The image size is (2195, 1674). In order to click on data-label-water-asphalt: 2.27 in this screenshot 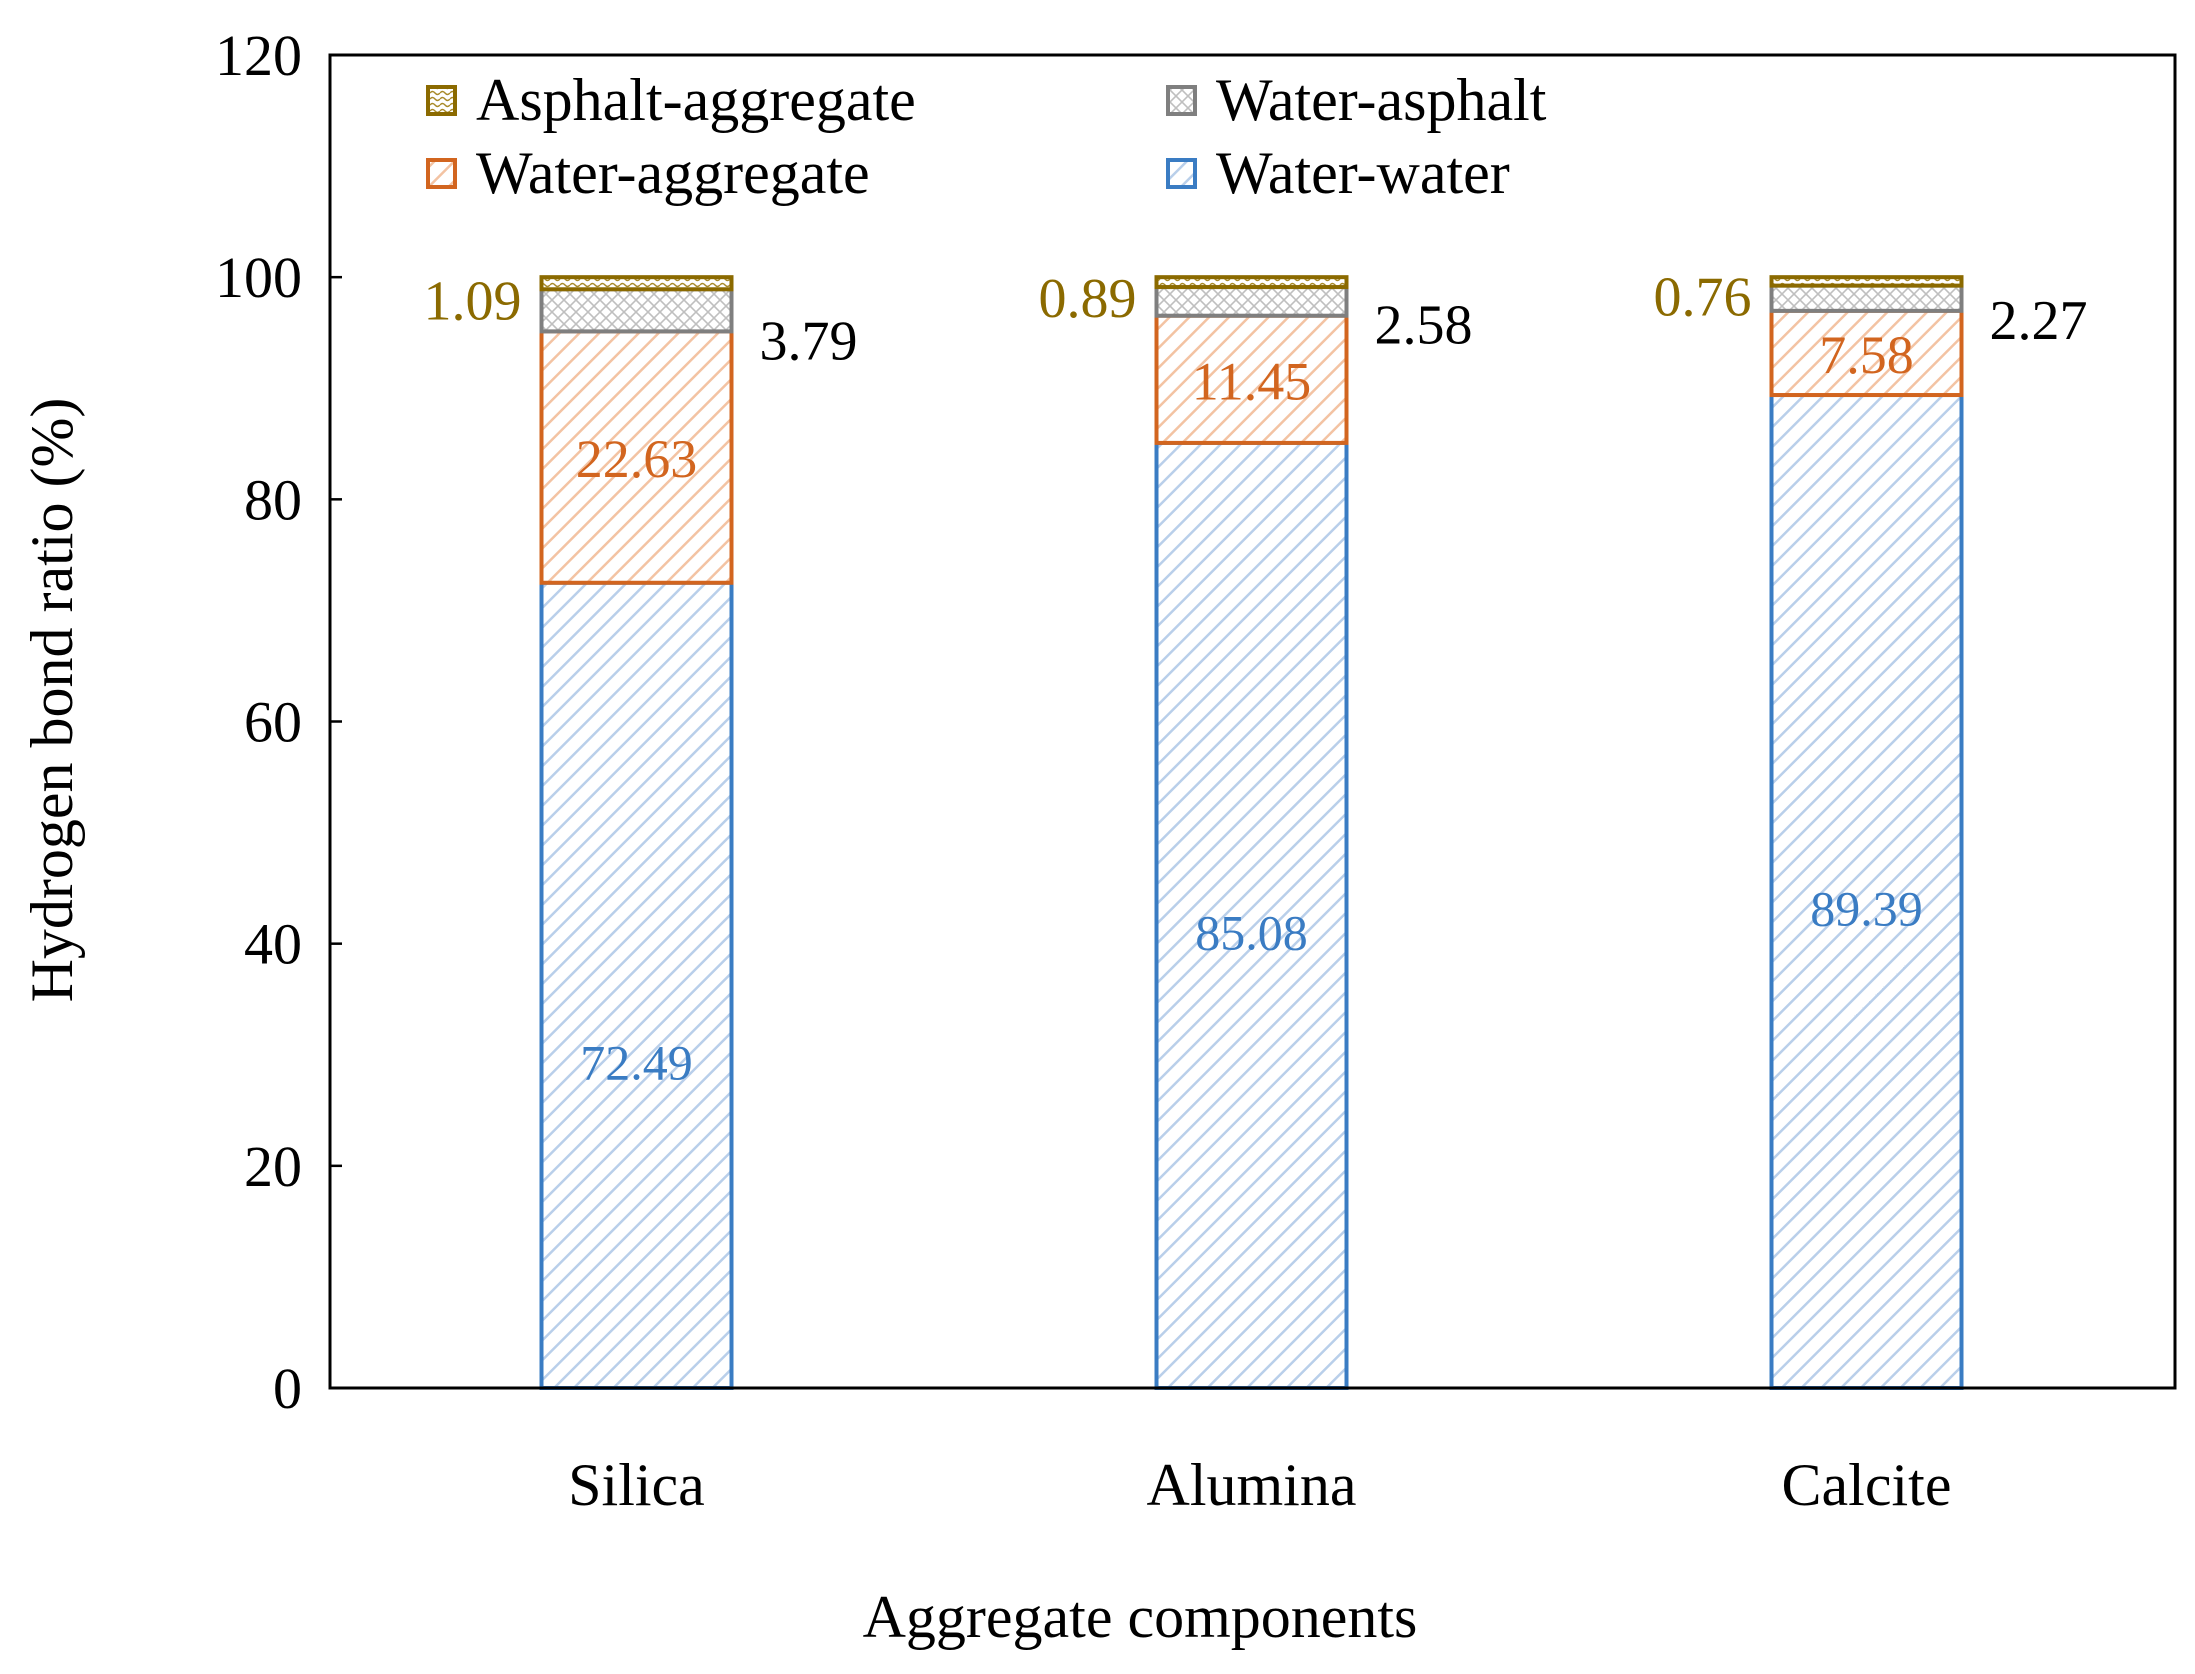, I will do `click(2039, 321)`.